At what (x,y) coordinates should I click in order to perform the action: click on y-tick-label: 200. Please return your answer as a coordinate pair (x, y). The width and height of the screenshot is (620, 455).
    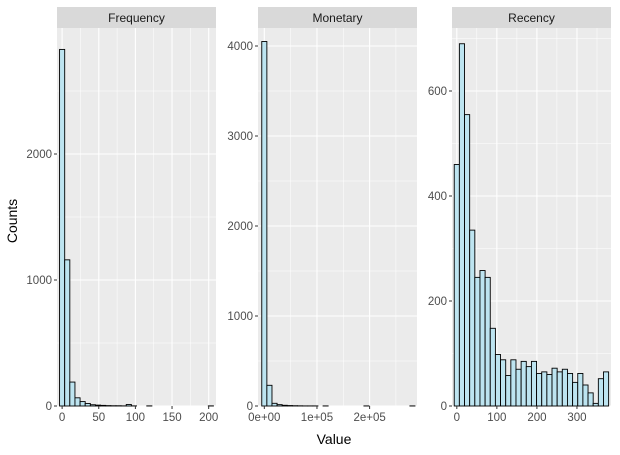
    Looking at the image, I should click on (437, 302).